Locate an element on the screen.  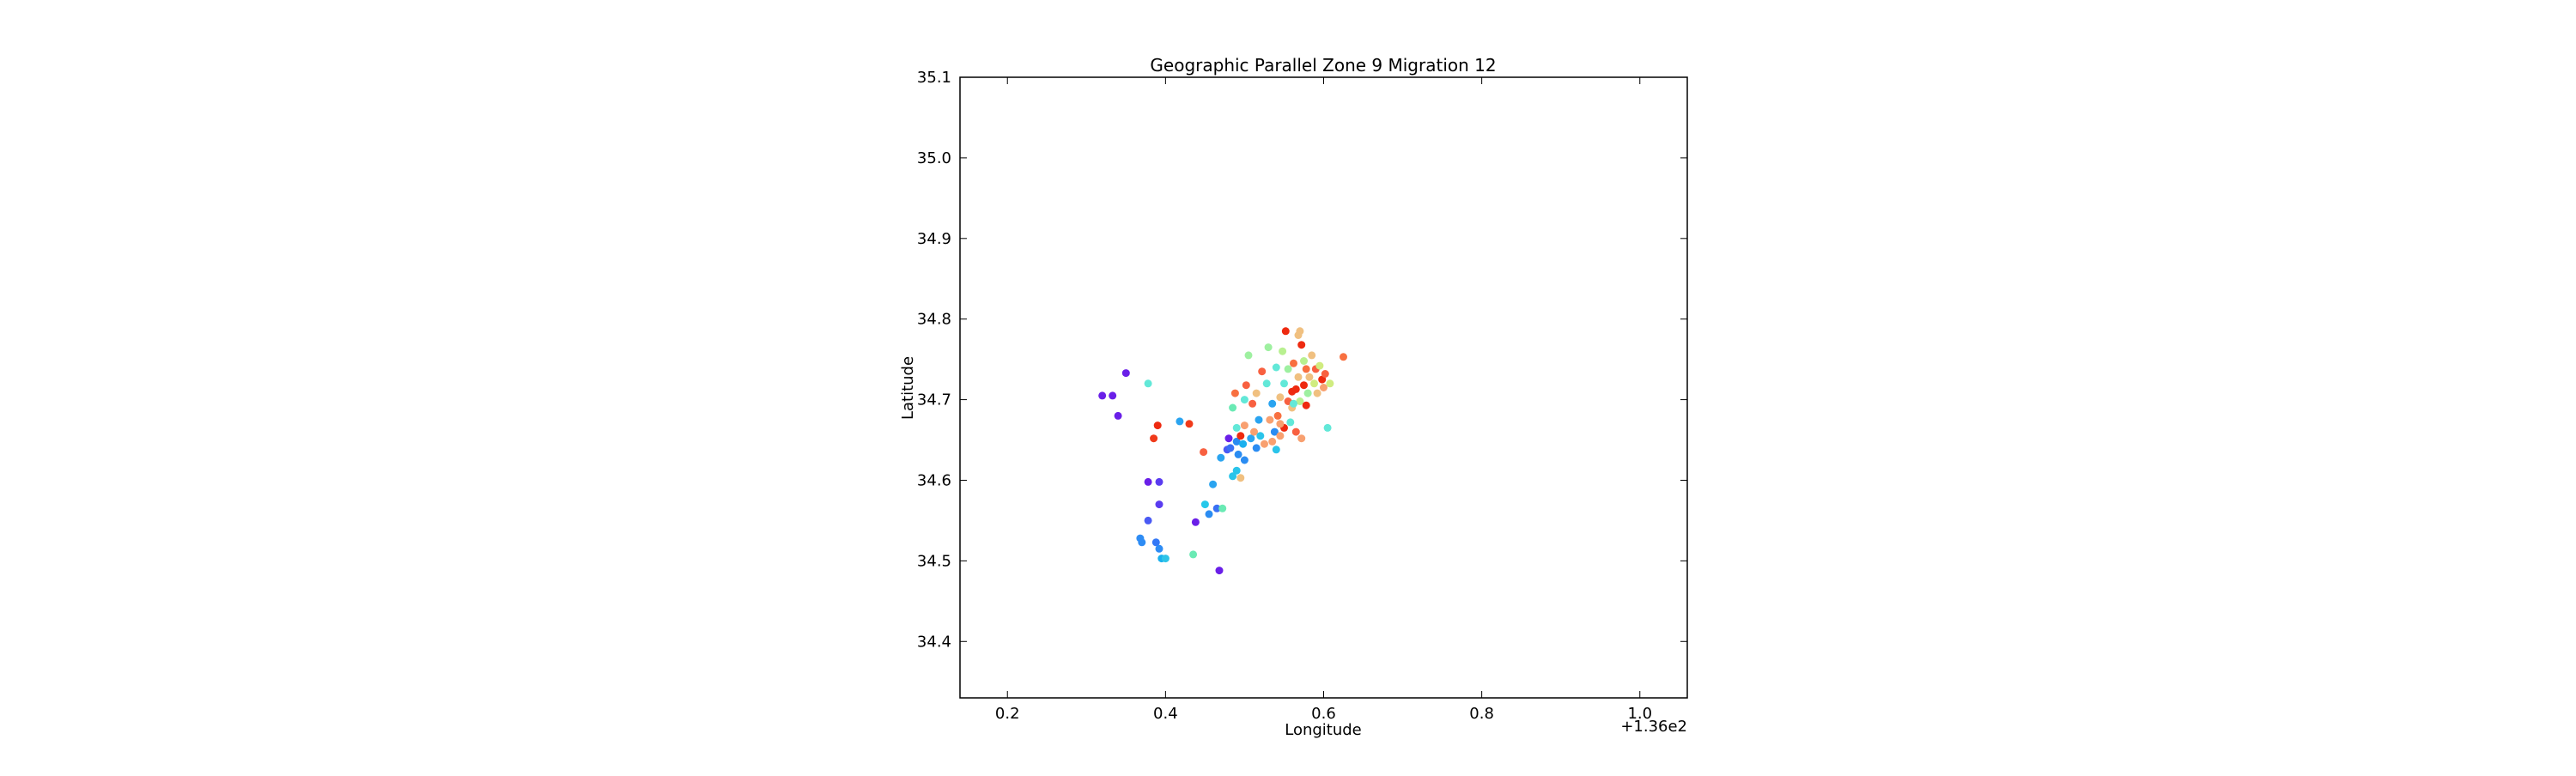
y-tick-label: 34.5 is located at coordinates (934, 561).